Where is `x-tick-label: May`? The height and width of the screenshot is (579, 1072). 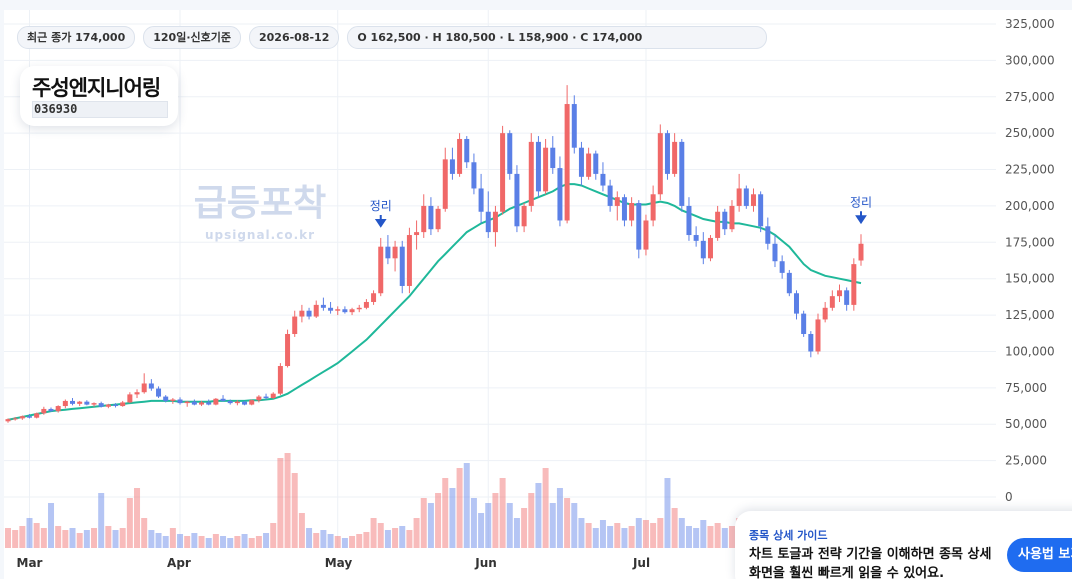
x-tick-label: May is located at coordinates (339, 563).